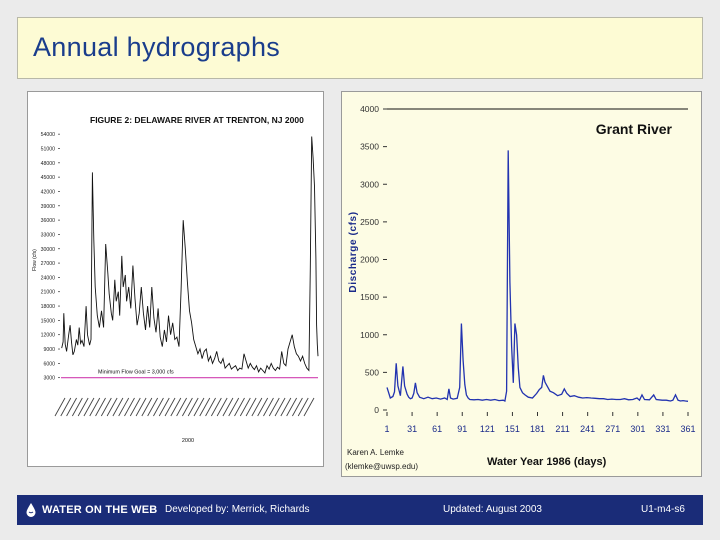 This screenshot has height=540, width=720. I want to click on x-axis-label: 2000, so click(188, 441).